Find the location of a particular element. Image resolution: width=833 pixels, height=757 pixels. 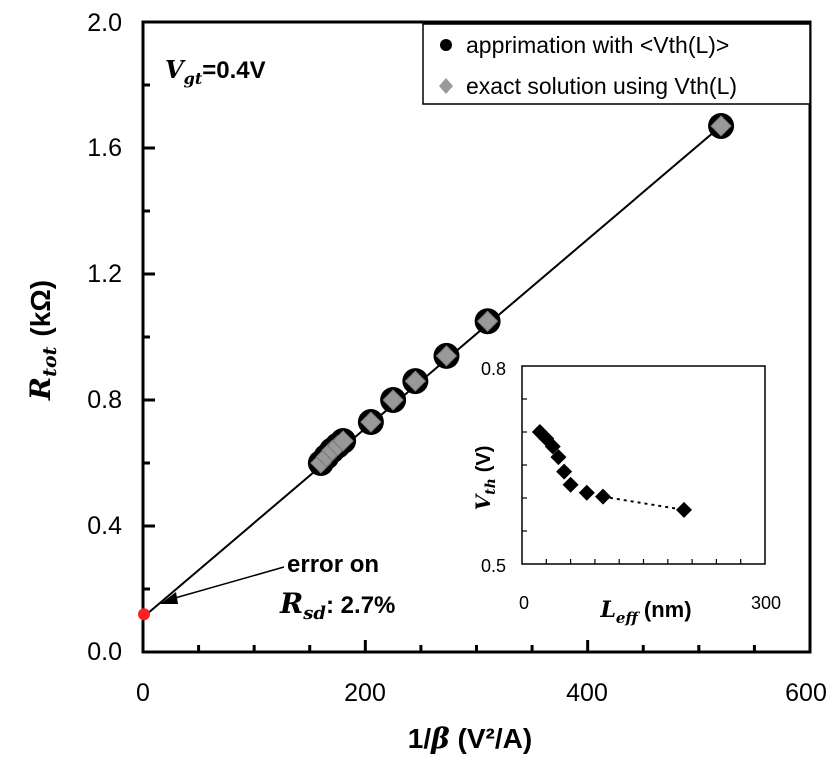

x-tick-label: 400 is located at coordinates (587, 693).